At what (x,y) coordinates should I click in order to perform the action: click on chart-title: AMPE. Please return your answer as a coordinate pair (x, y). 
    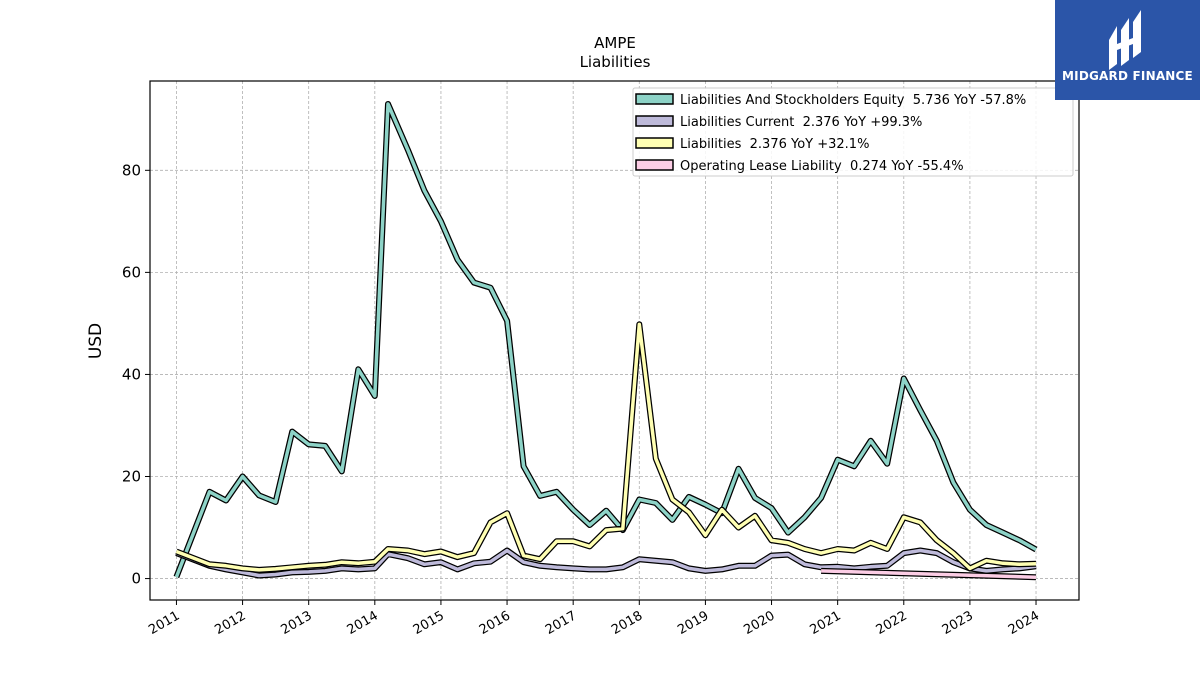
    Looking at the image, I should click on (615, 43).